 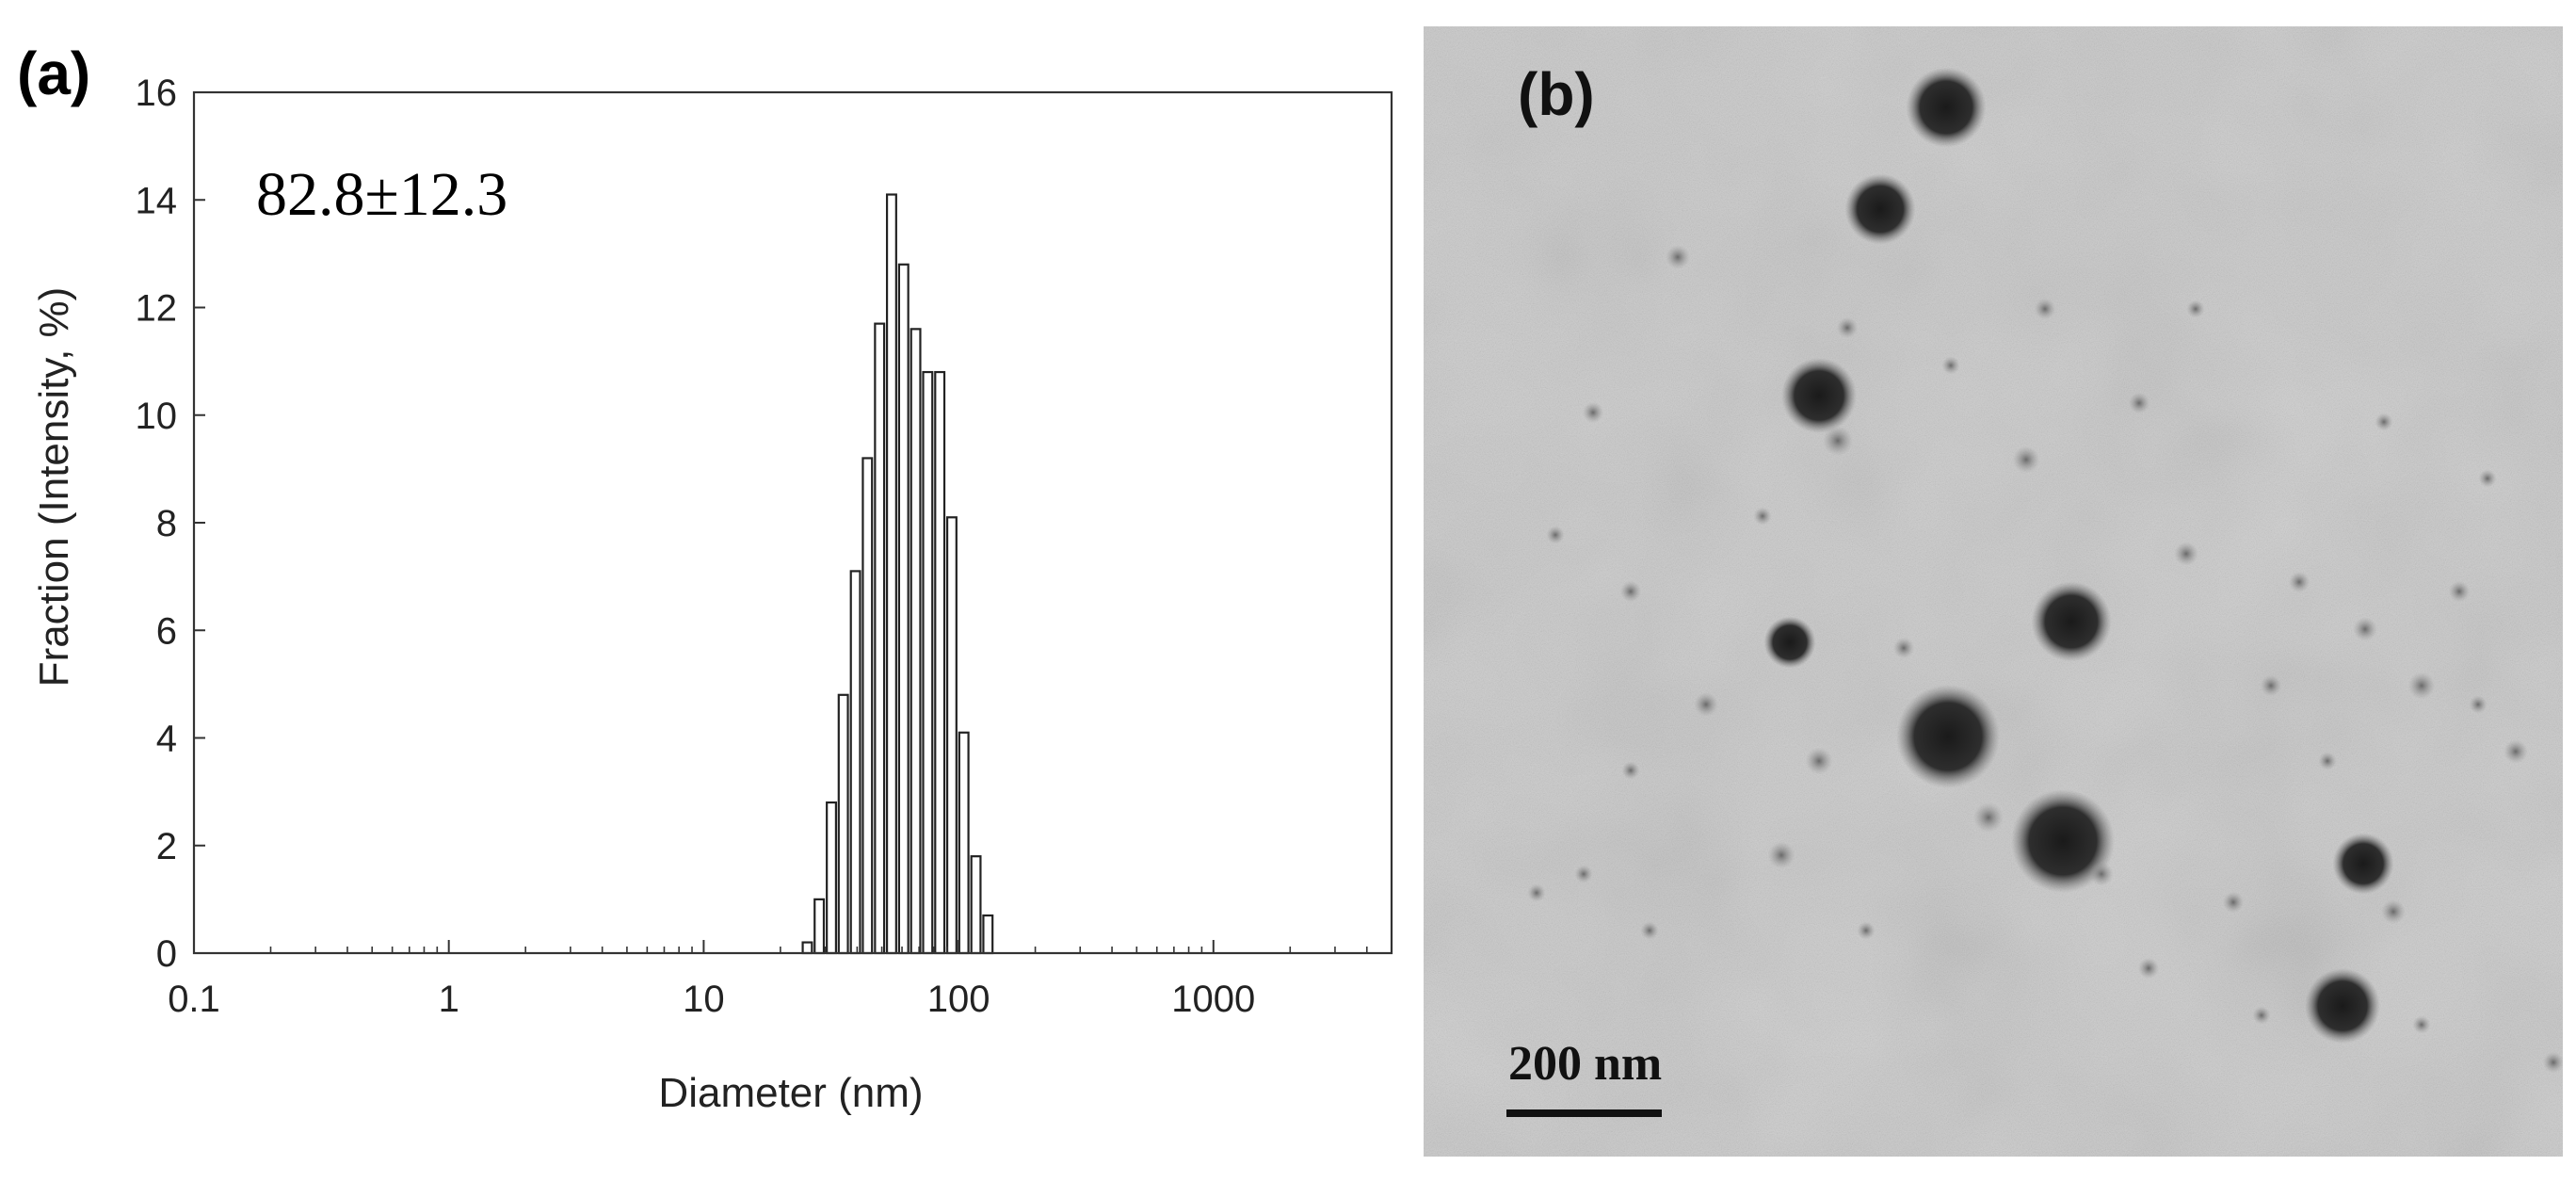 I want to click on y-tick-label: 6, so click(x=166, y=631).